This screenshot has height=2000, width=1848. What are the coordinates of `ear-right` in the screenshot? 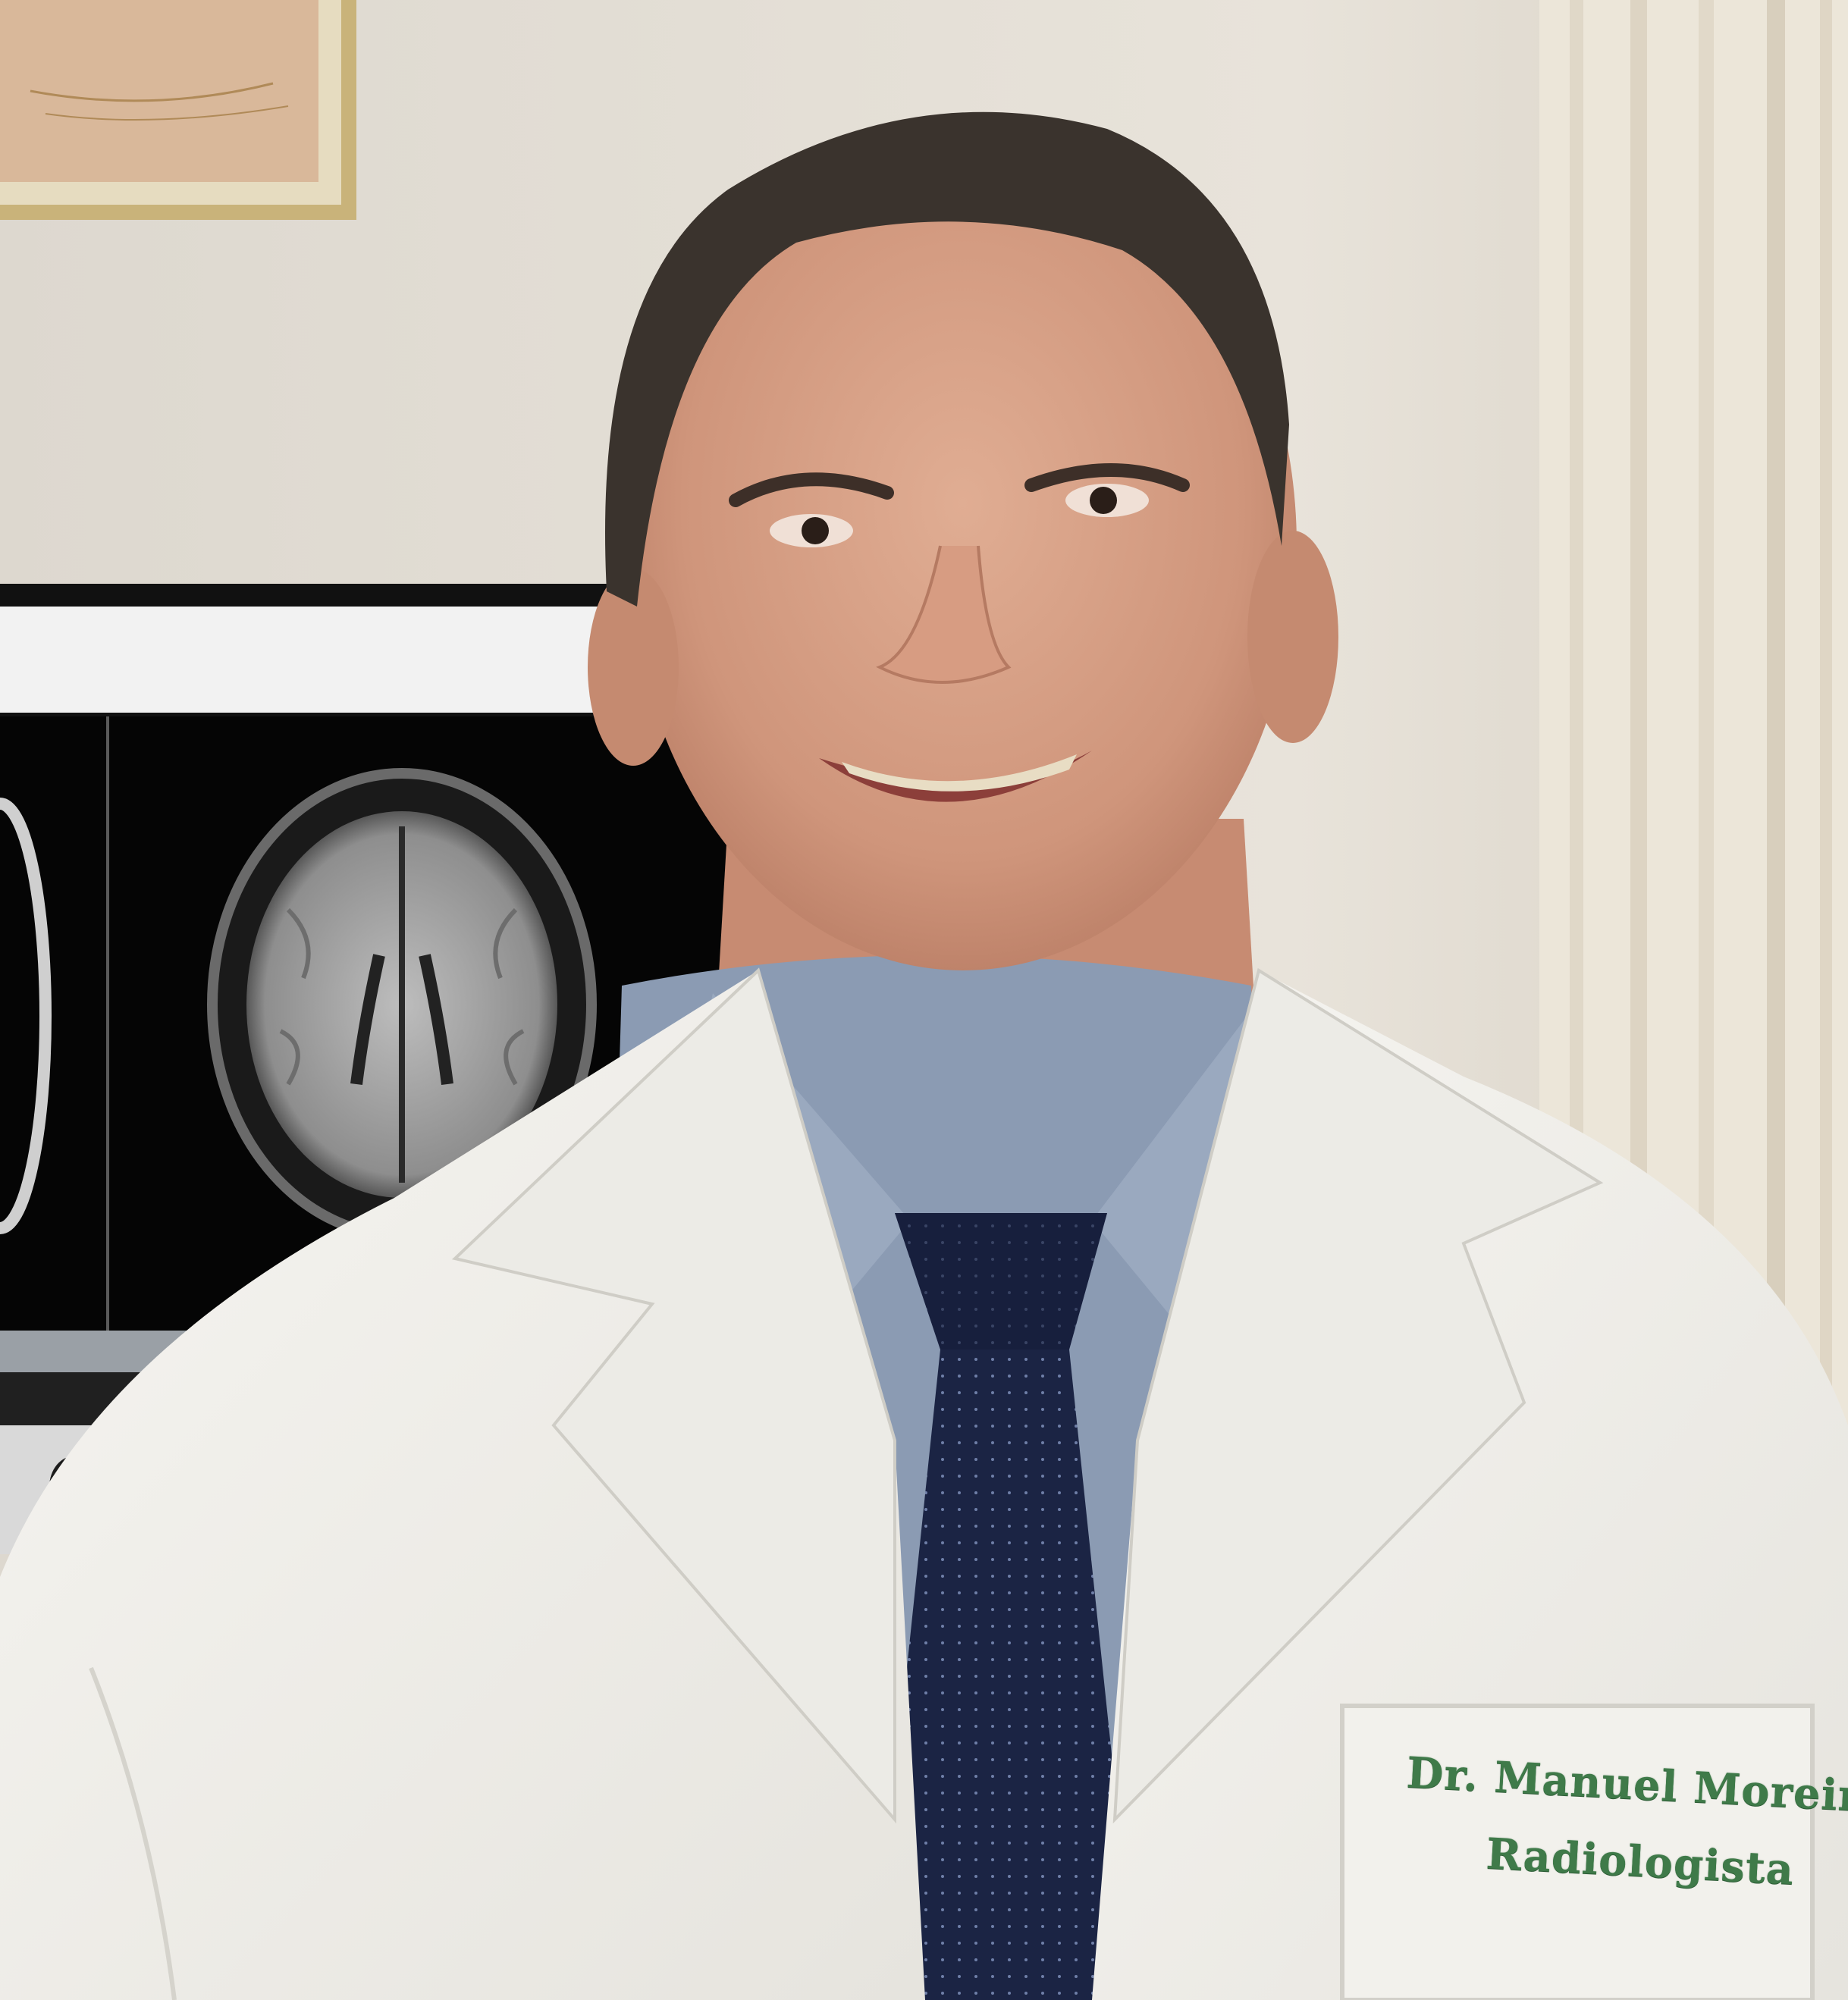 It's located at (1293, 637).